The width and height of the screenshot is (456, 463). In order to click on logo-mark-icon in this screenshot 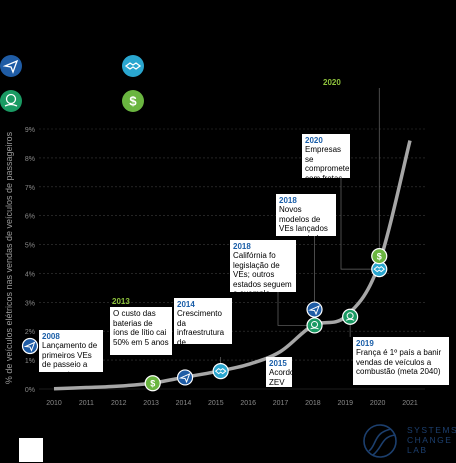, I will do `click(380, 441)`.